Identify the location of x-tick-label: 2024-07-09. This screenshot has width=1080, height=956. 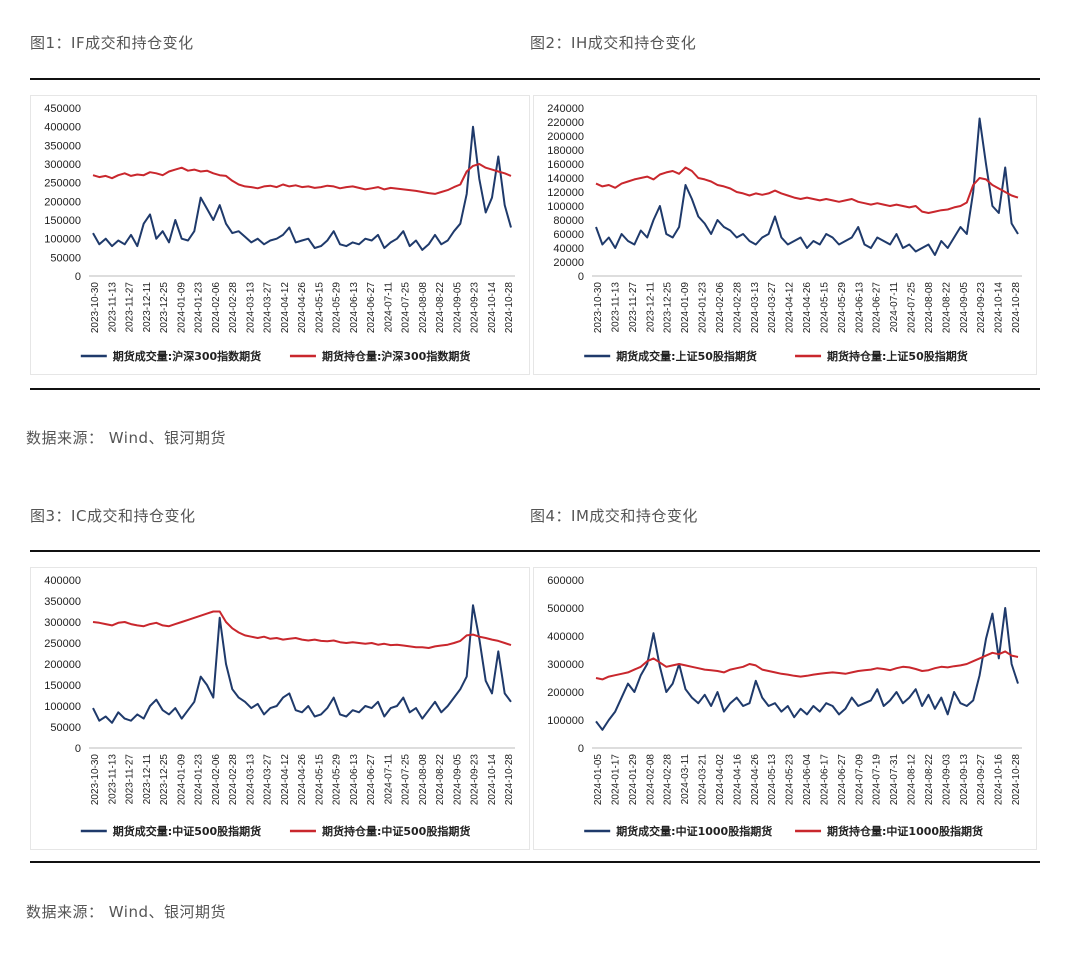
(859, 780).